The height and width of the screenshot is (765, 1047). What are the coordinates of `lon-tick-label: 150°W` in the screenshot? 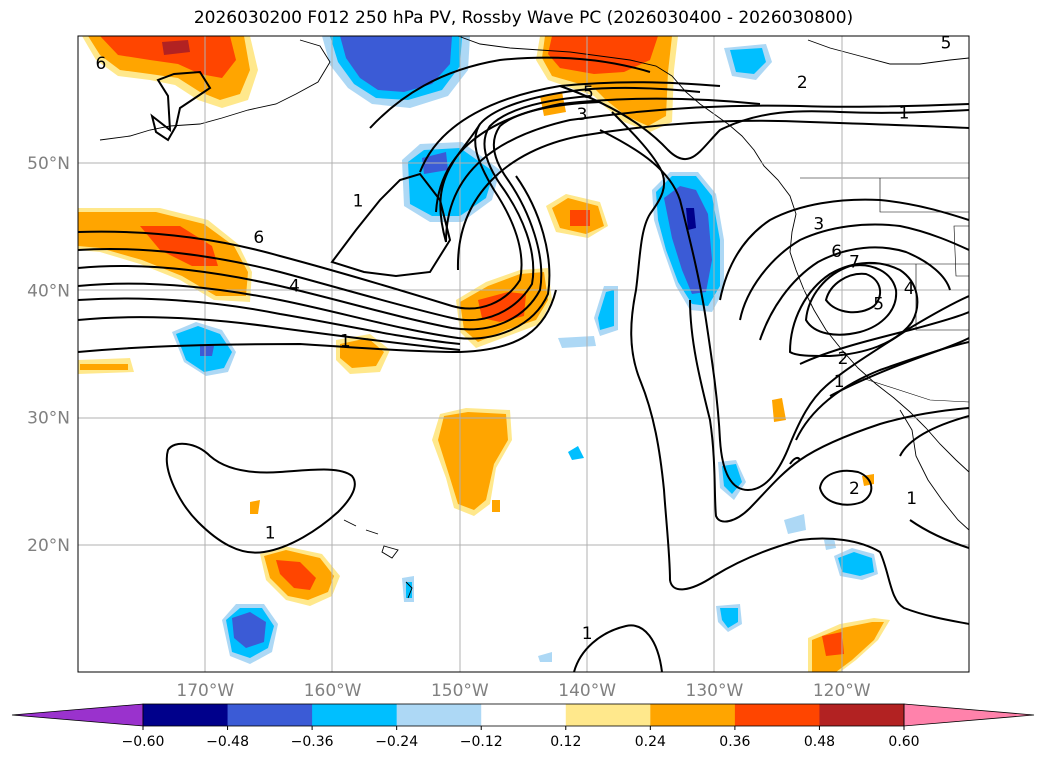 It's located at (460, 691).